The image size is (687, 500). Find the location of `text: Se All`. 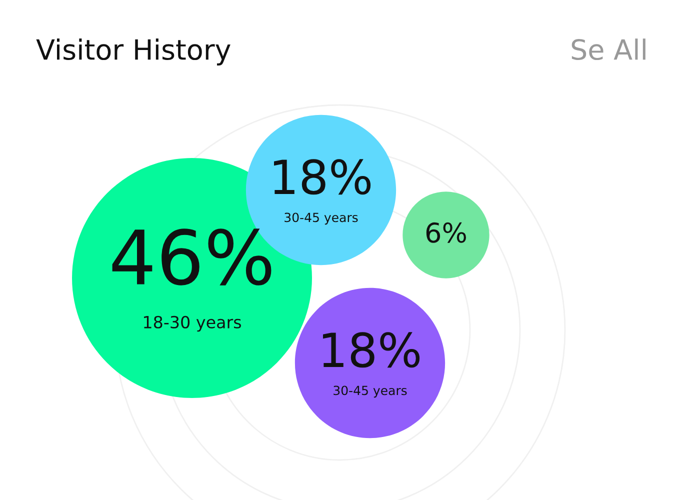

text: Se All is located at coordinates (609, 49).